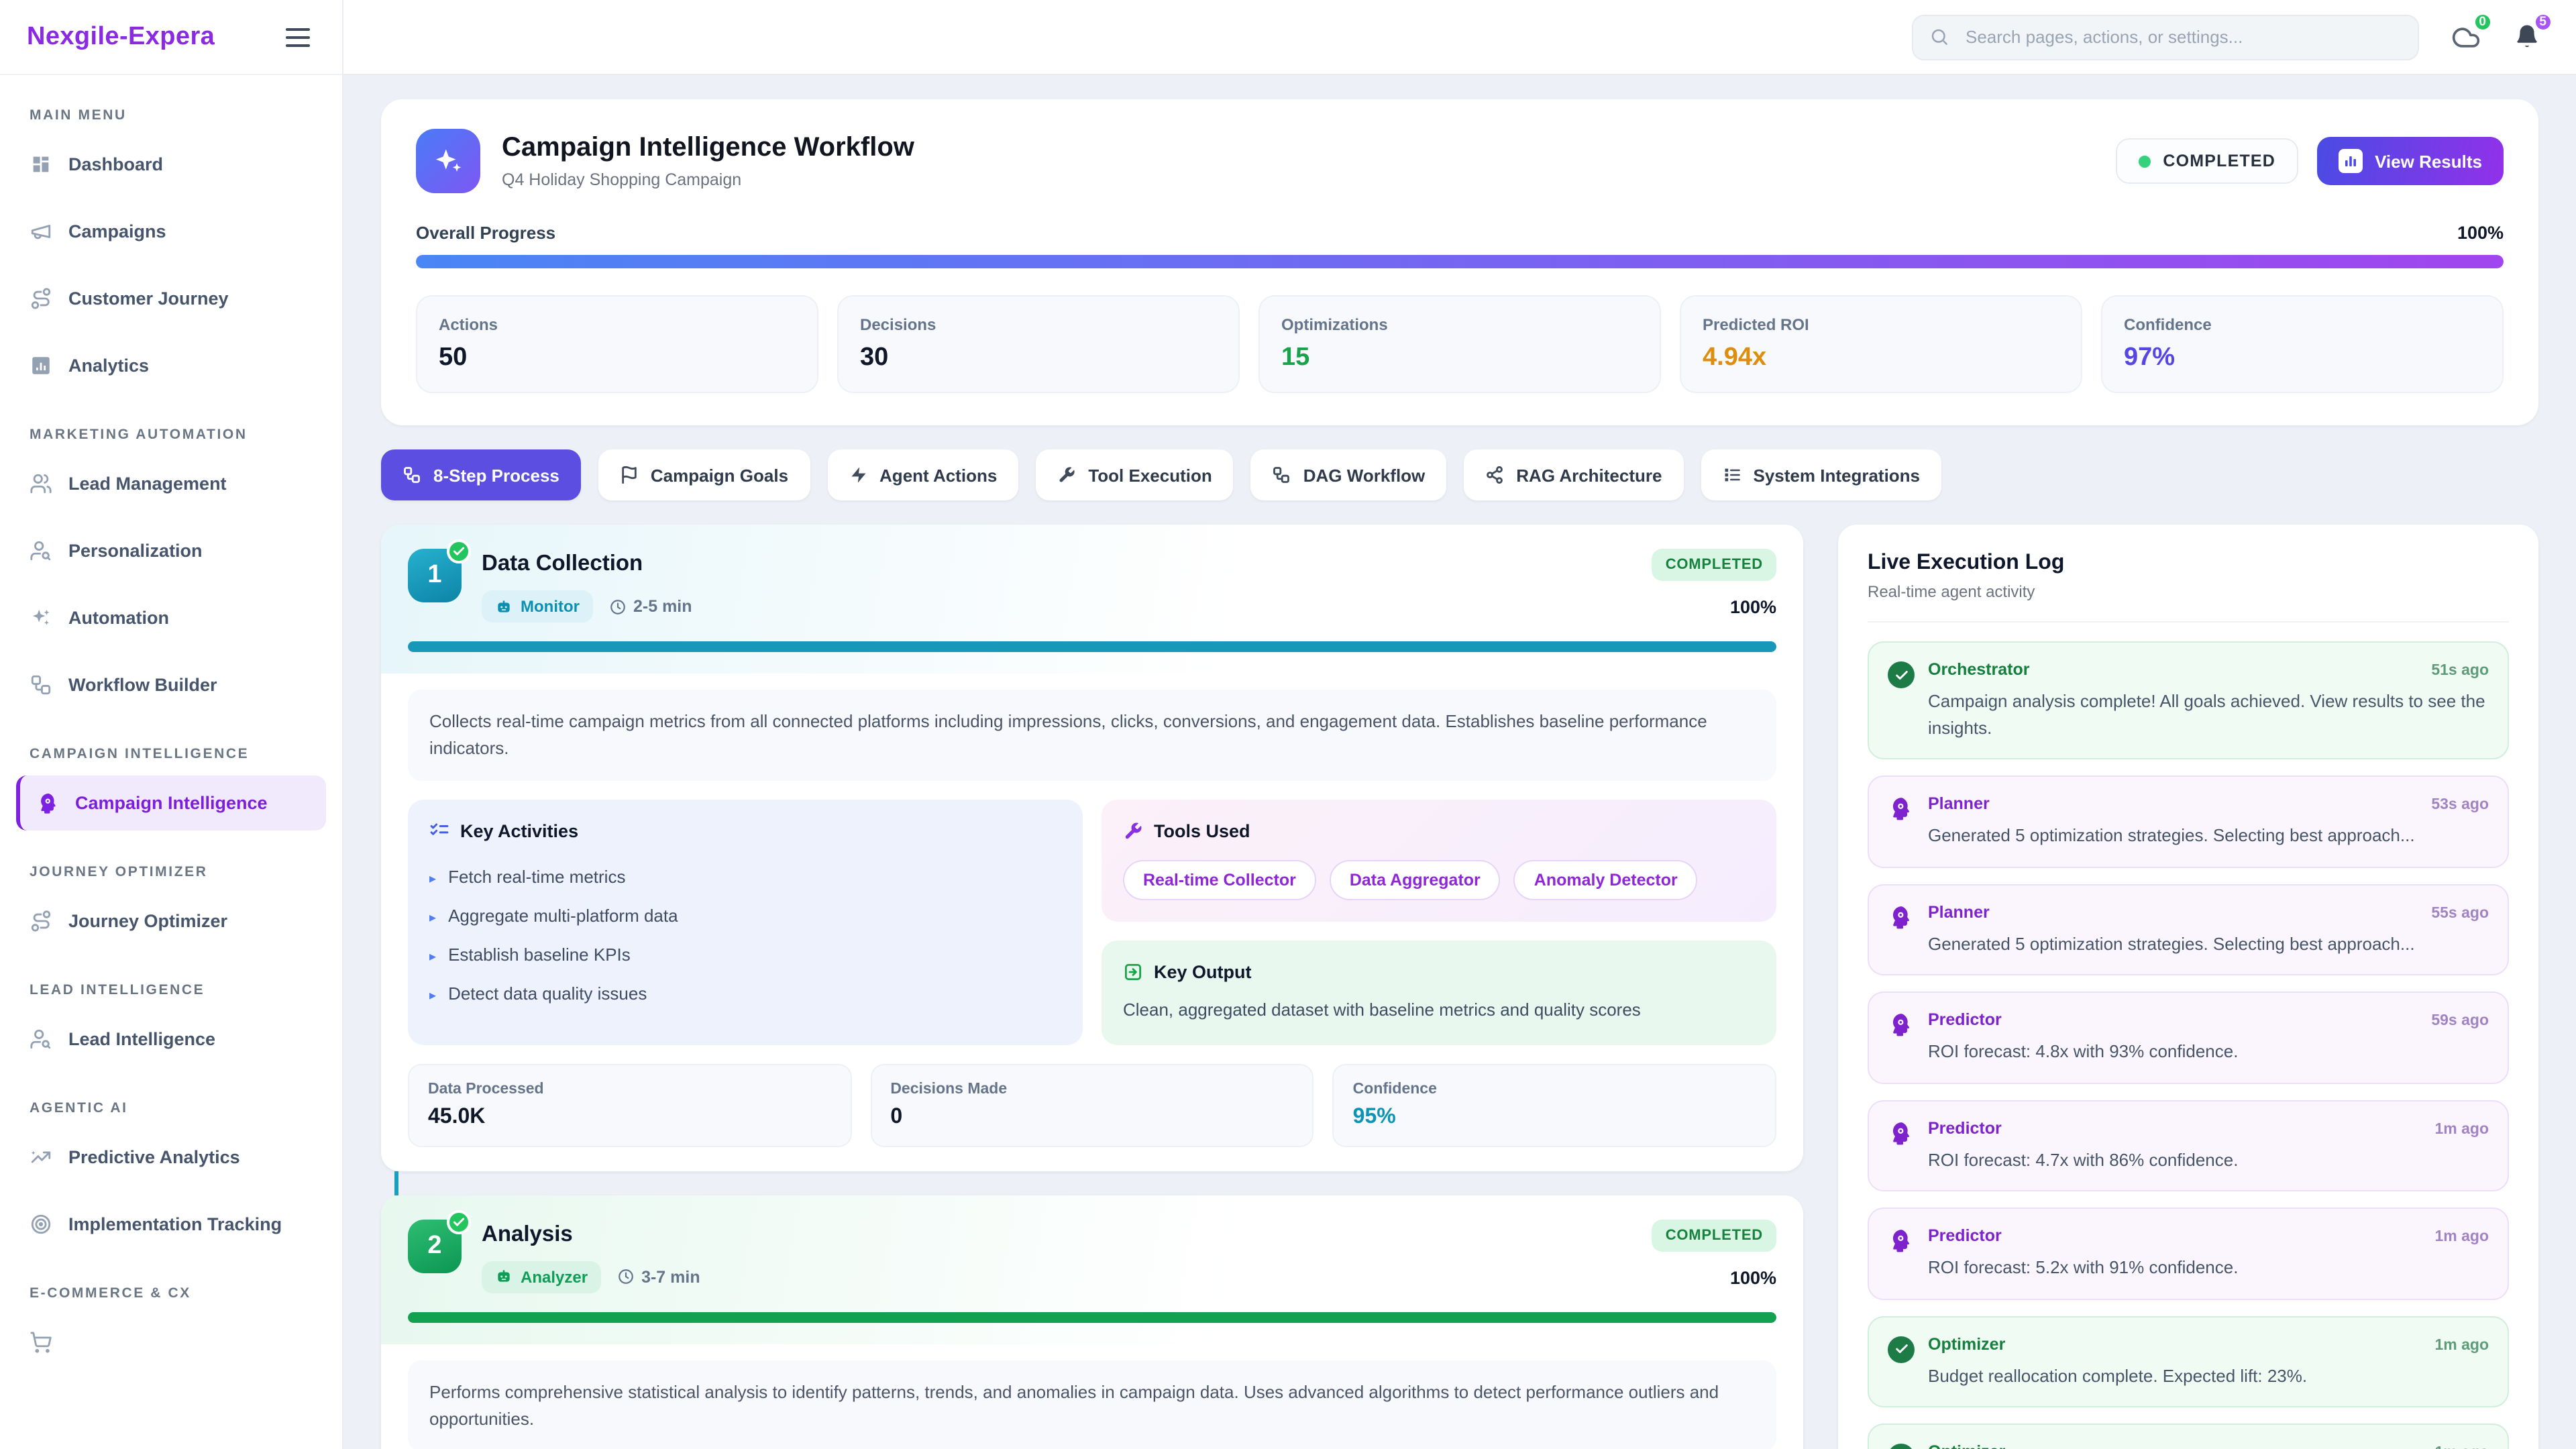 This screenshot has height=1449, width=2576. What do you see at coordinates (171, 164) in the screenshot?
I see `sidebar-item-dashboard: Dashboard` at bounding box center [171, 164].